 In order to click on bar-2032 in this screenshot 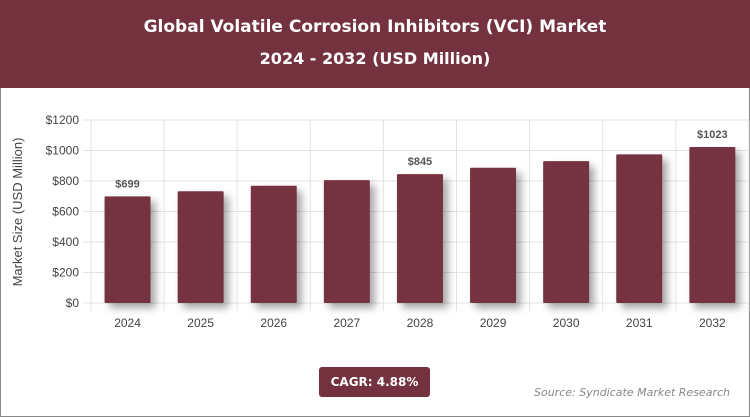, I will do `click(712, 224)`.